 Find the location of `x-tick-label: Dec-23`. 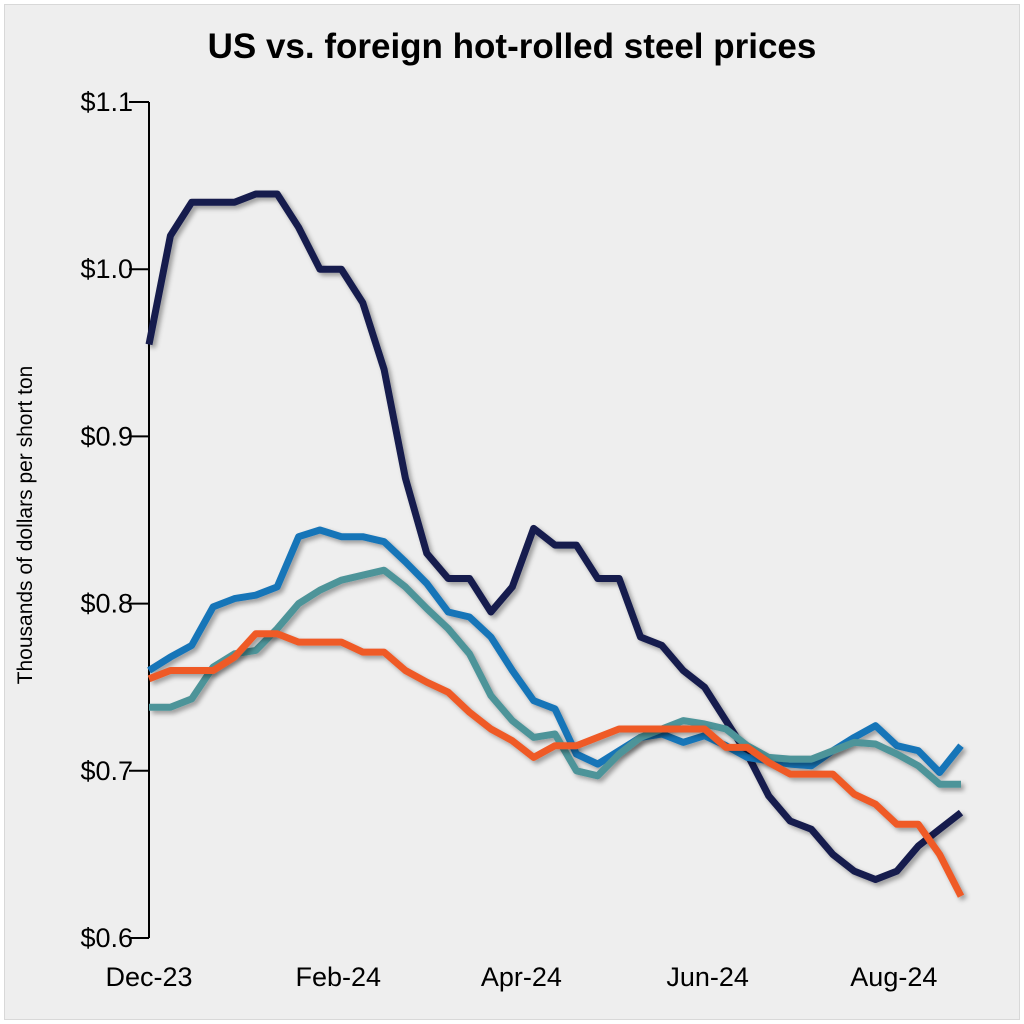

x-tick-label: Dec-23 is located at coordinates (148, 977).